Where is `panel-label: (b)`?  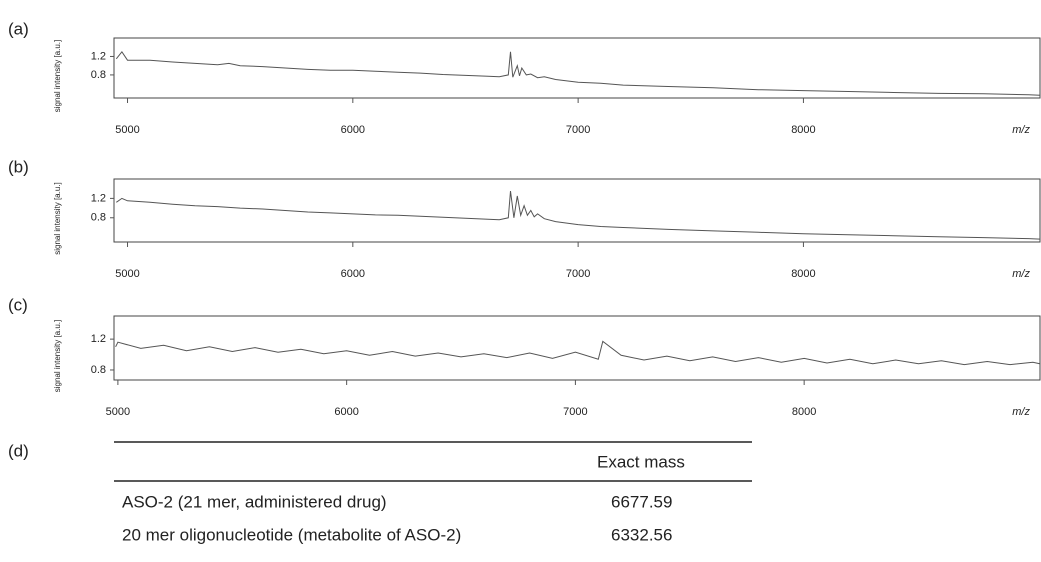 panel-label: (b) is located at coordinates (18, 166).